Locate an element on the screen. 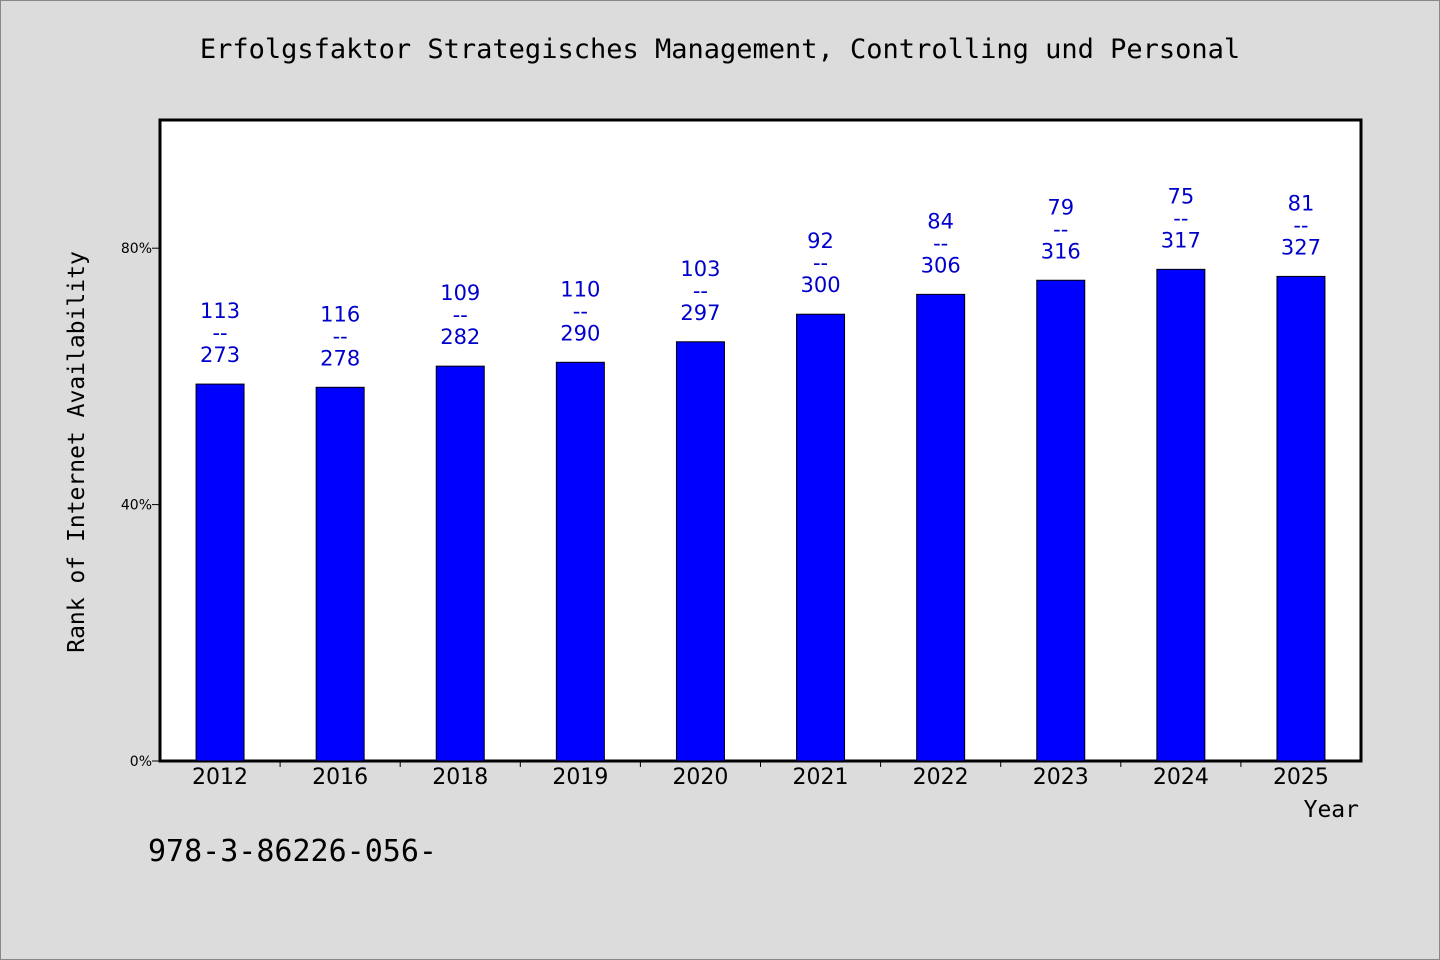 The height and width of the screenshot is (960, 1440). data-label-bottom: 300 is located at coordinates (821, 285).